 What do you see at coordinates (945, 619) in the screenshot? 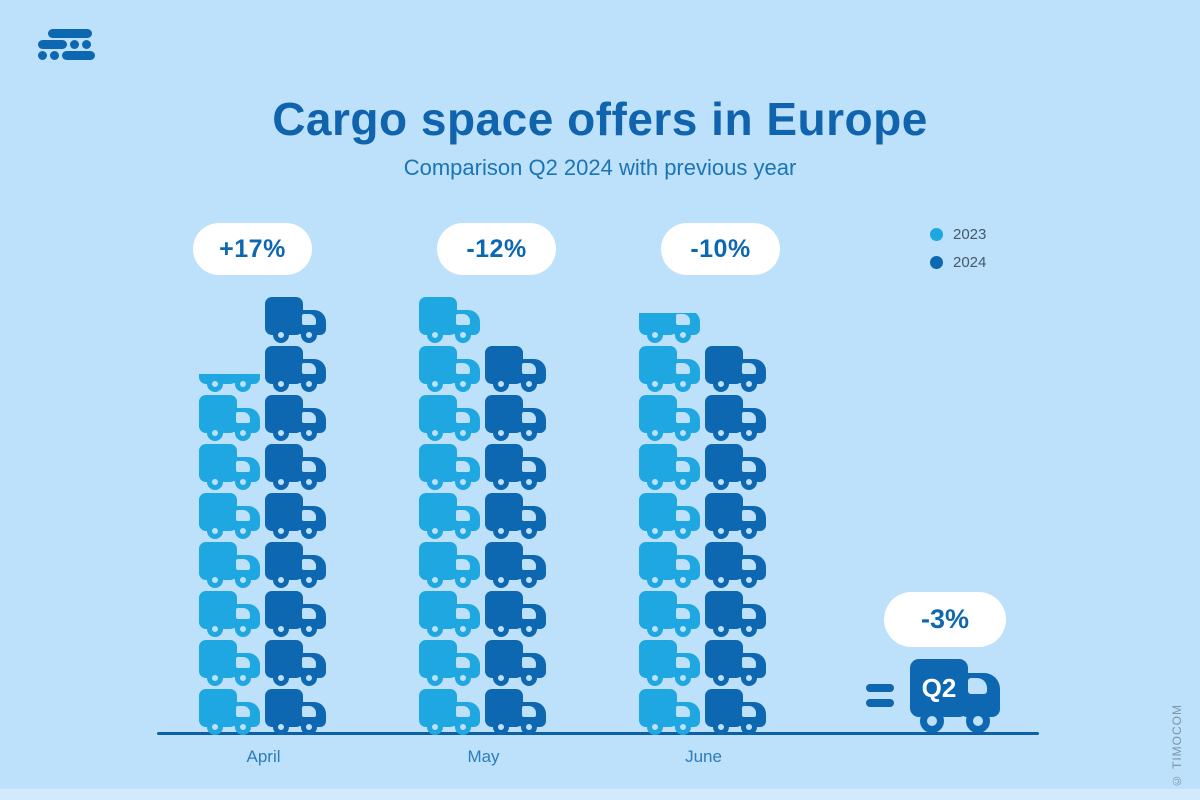
I see `summary-change-badge: -3%` at bounding box center [945, 619].